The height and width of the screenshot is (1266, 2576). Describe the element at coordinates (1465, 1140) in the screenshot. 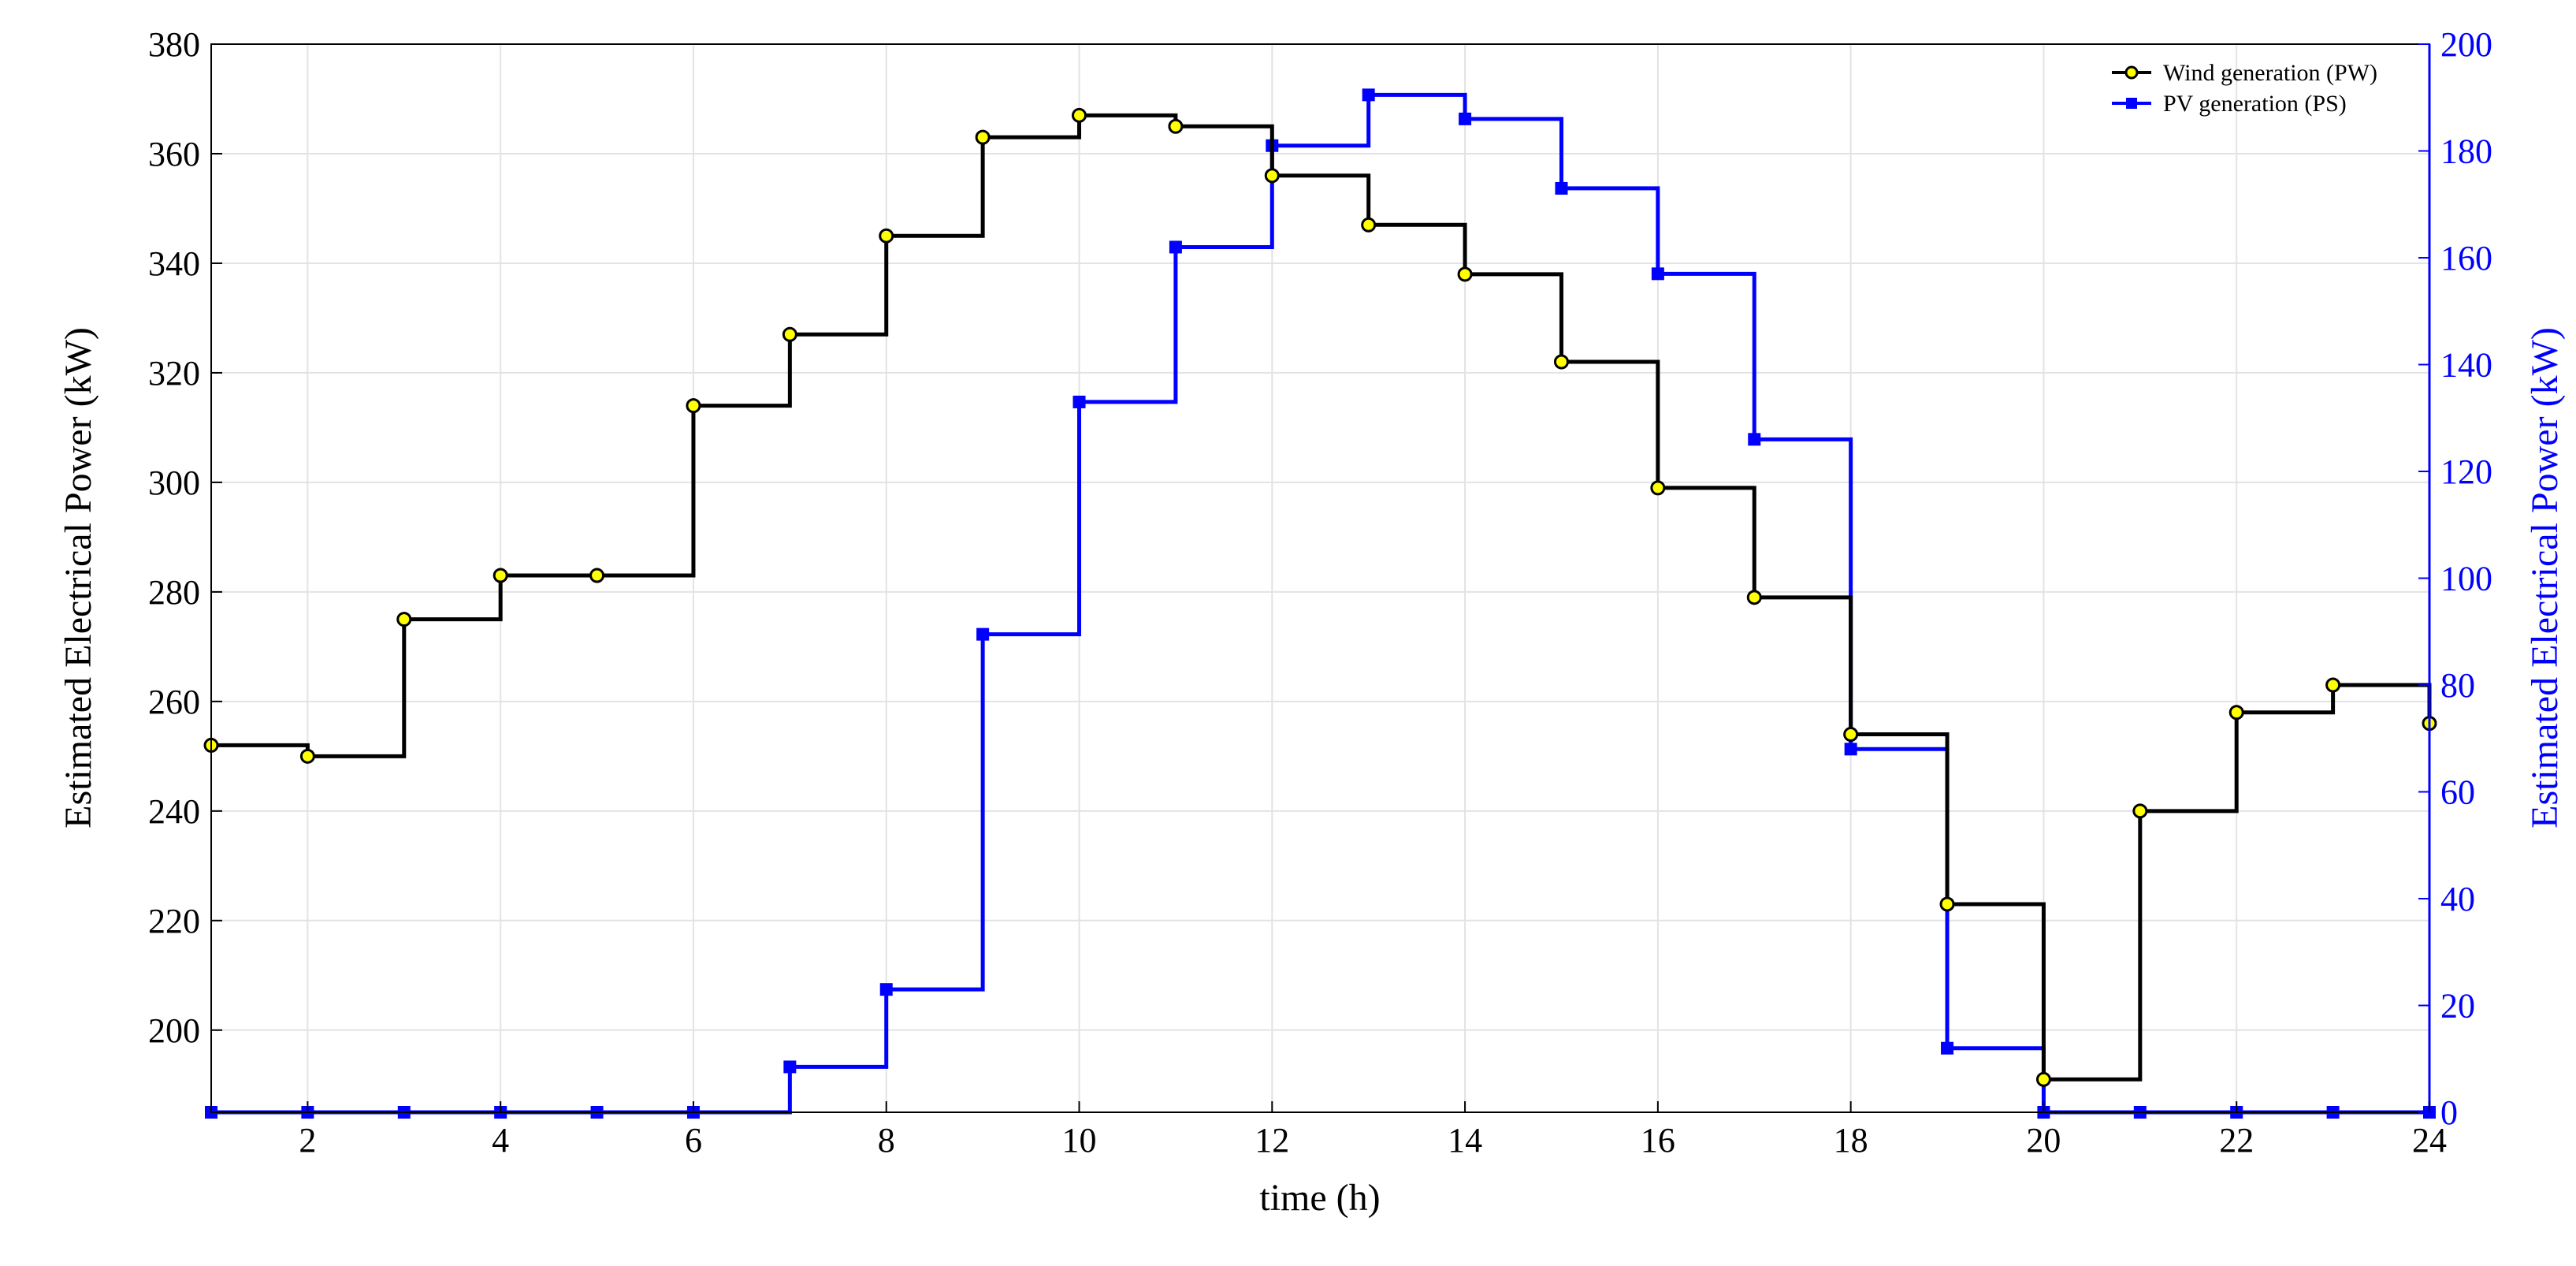

I see `x-tick-label: 14` at that location.